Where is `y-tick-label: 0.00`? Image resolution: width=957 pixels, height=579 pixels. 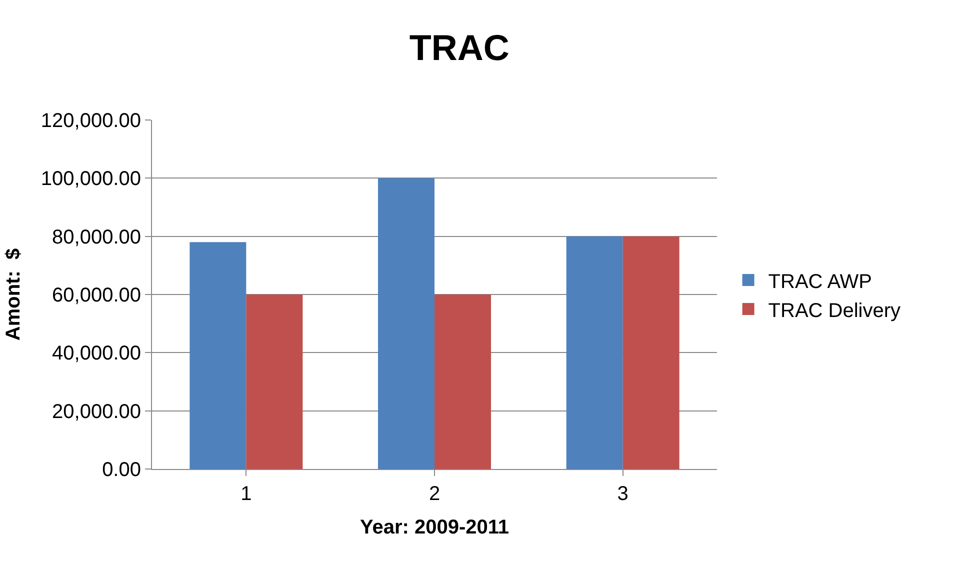
y-tick-label: 0.00 is located at coordinates (121, 470).